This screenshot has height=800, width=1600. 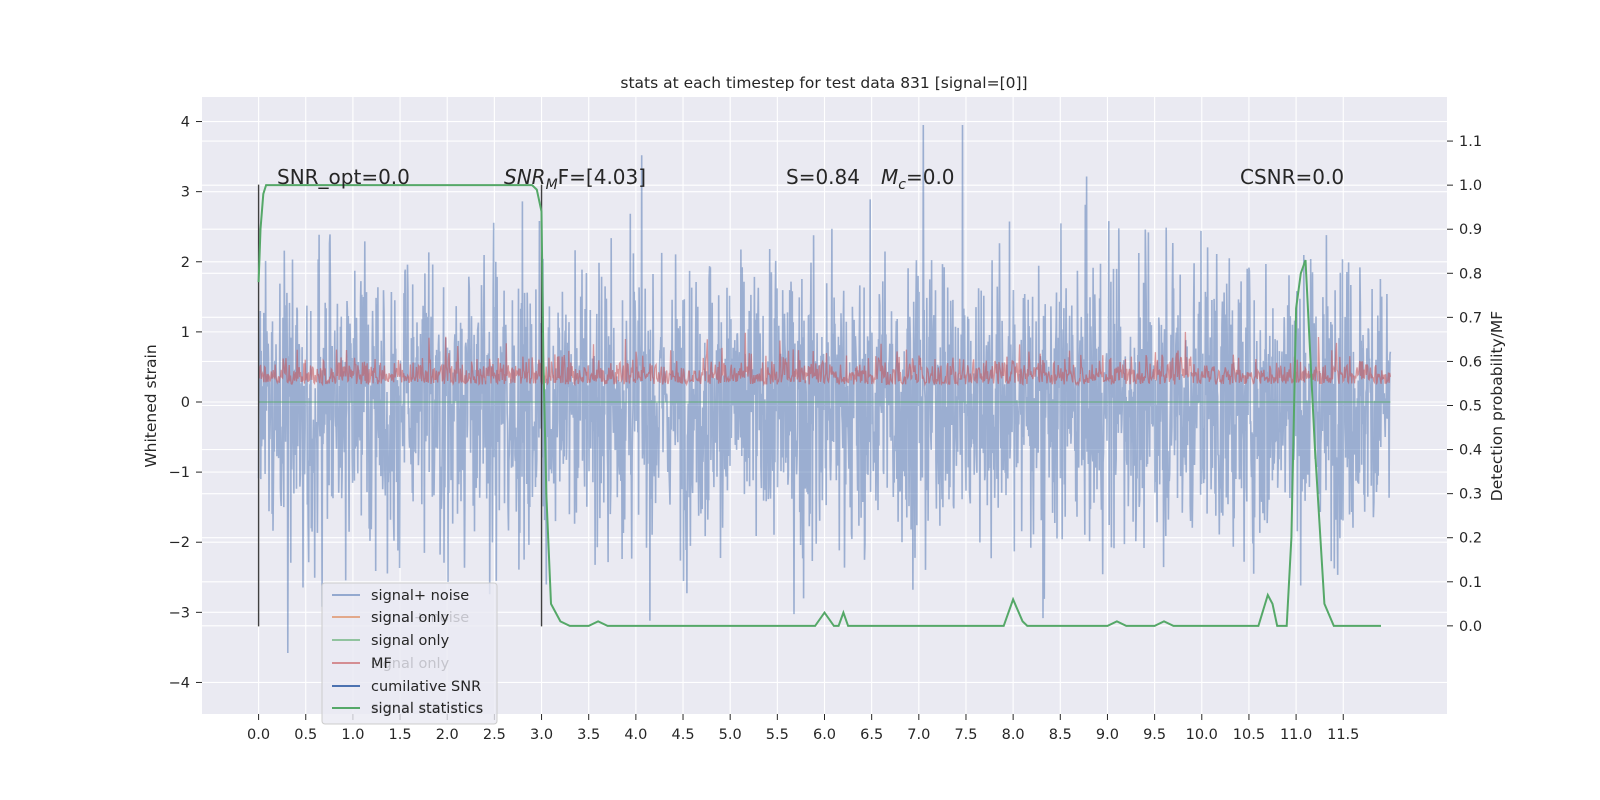 What do you see at coordinates (1470, 318) in the screenshot?
I see `y-right-tick-label: 0.7` at bounding box center [1470, 318].